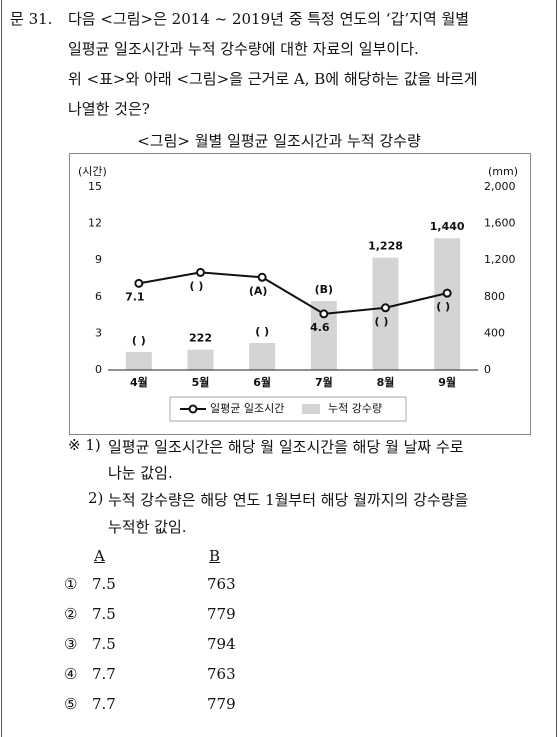 Image resolution: width=558 pixels, height=737 pixels. Describe the element at coordinates (92, 171) in the screenshot. I see `y-axis-label: (시간)` at that location.